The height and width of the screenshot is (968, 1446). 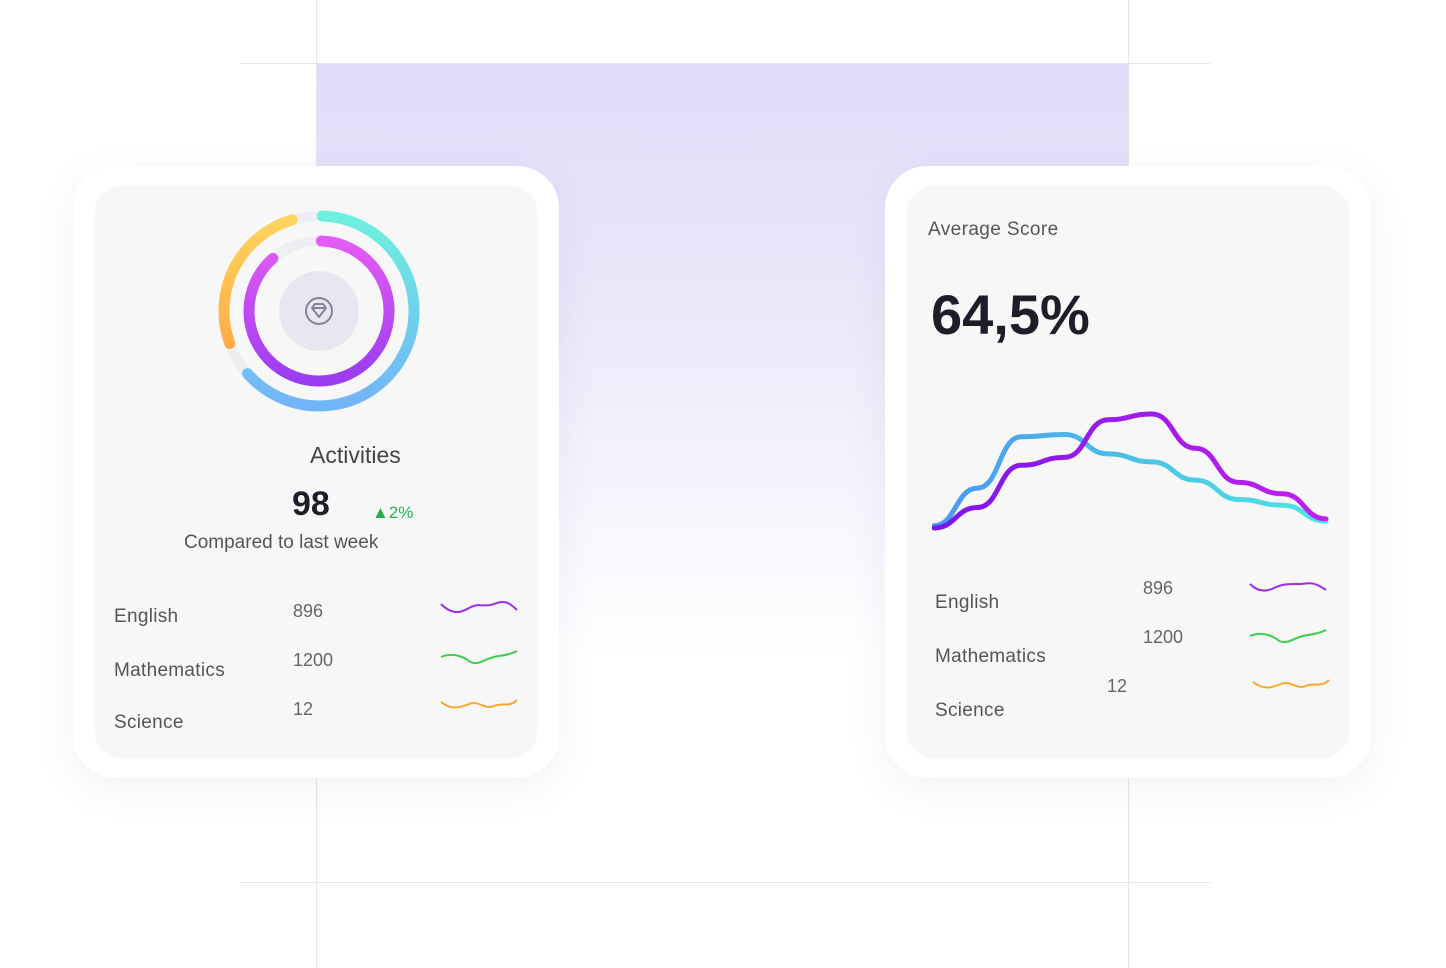 I want to click on inner-ring-purple, so click(x=319, y=311).